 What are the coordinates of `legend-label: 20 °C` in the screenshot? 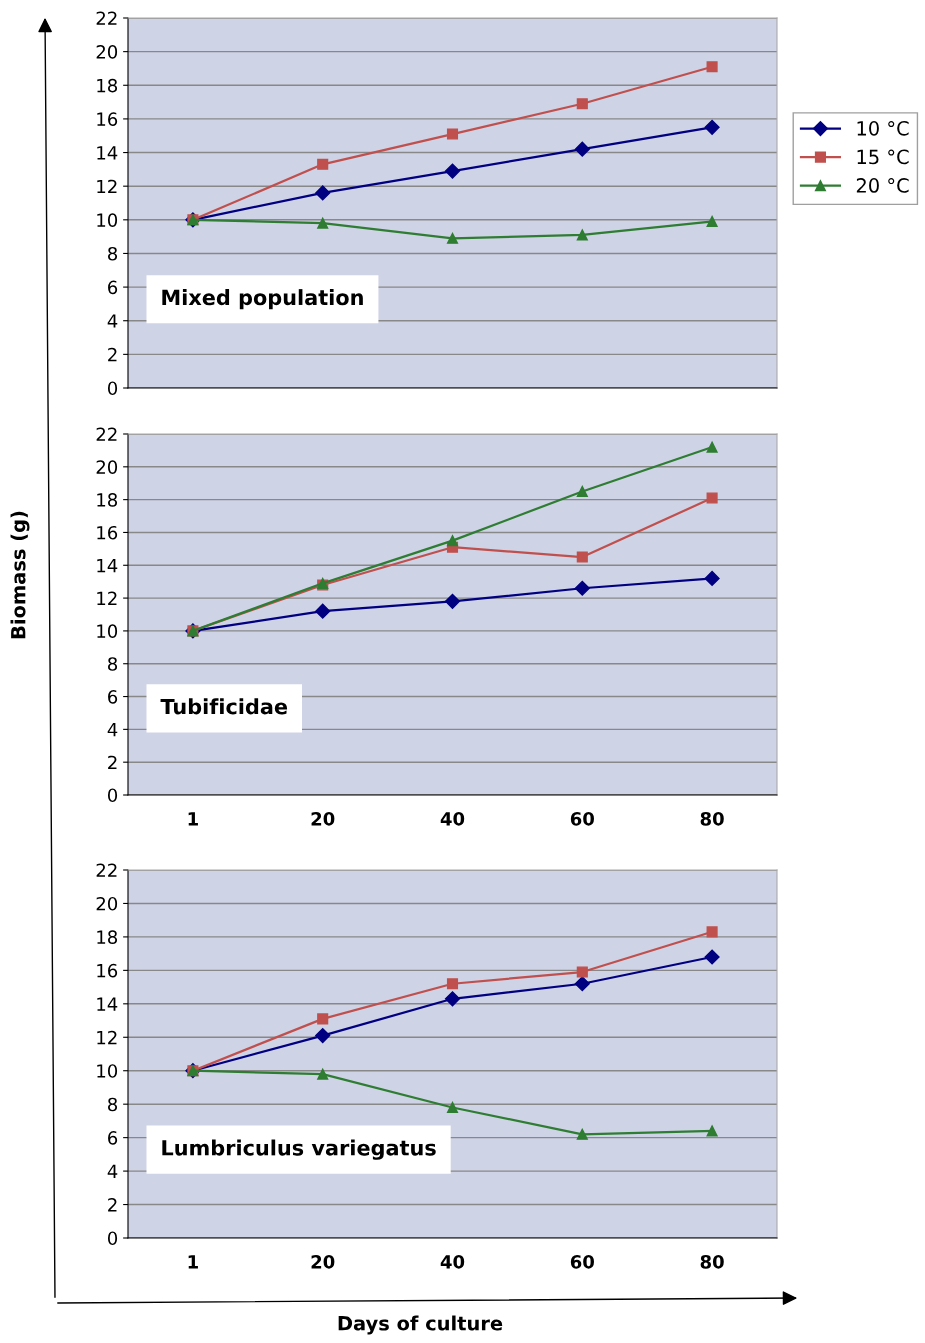 It's located at (882, 185).